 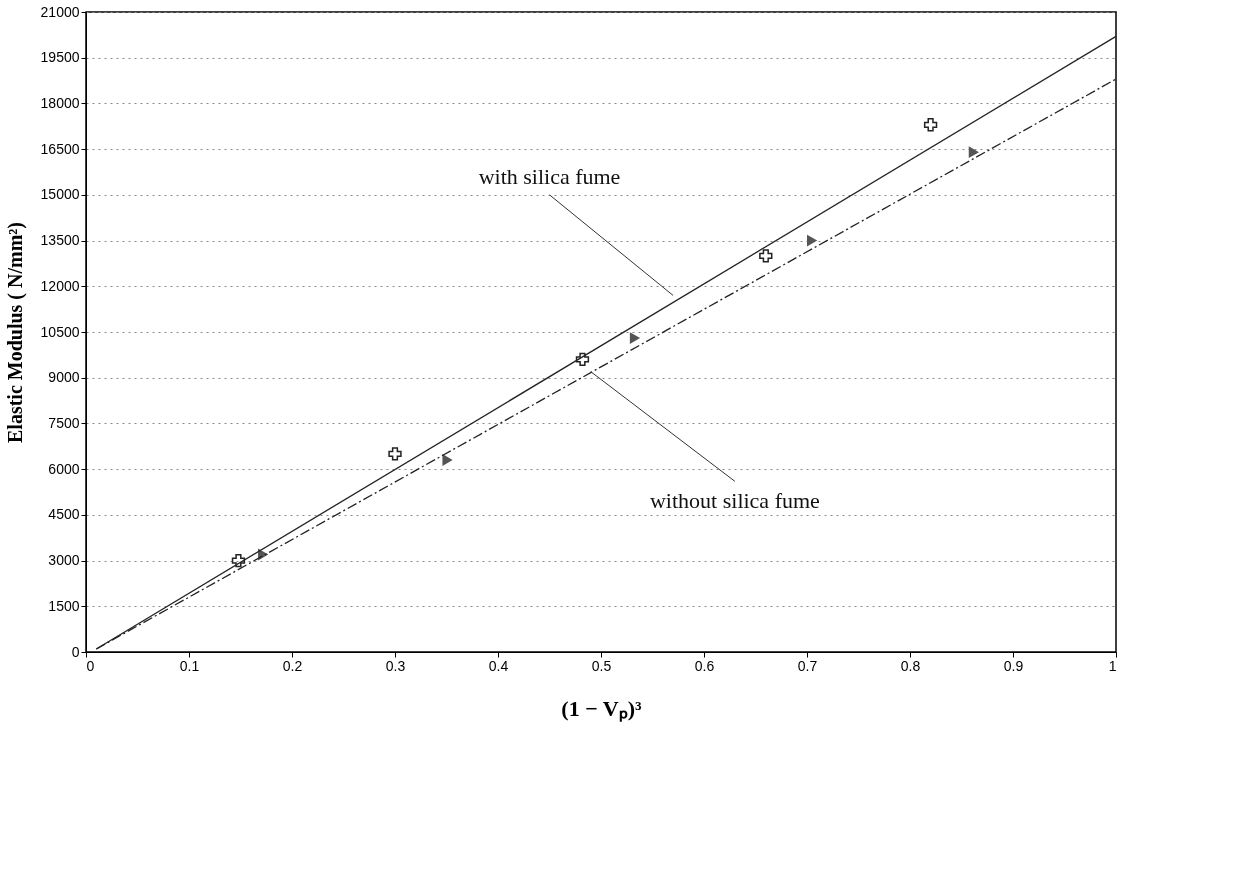 I want to click on y-tick-label: 1500, so click(x=64, y=605).